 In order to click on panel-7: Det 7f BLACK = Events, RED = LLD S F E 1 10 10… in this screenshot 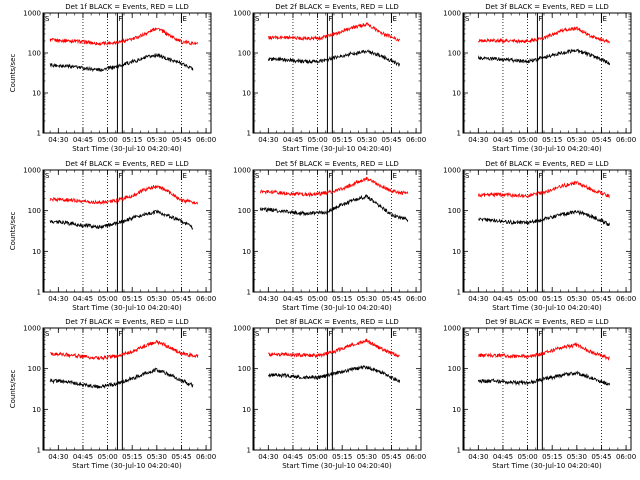, I will do `click(112, 394)`.